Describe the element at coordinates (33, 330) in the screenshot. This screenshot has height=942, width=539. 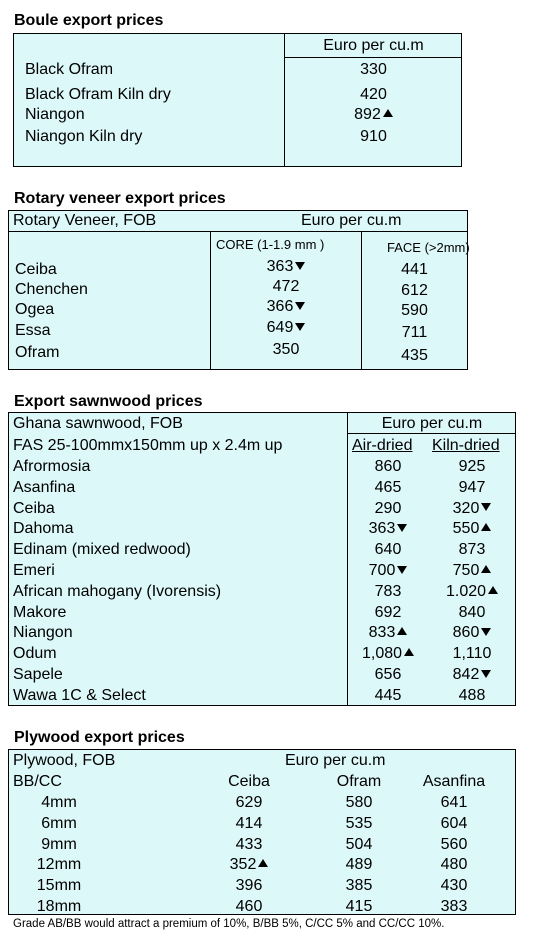
I see `veneer-row-name-text: Essa` at that location.